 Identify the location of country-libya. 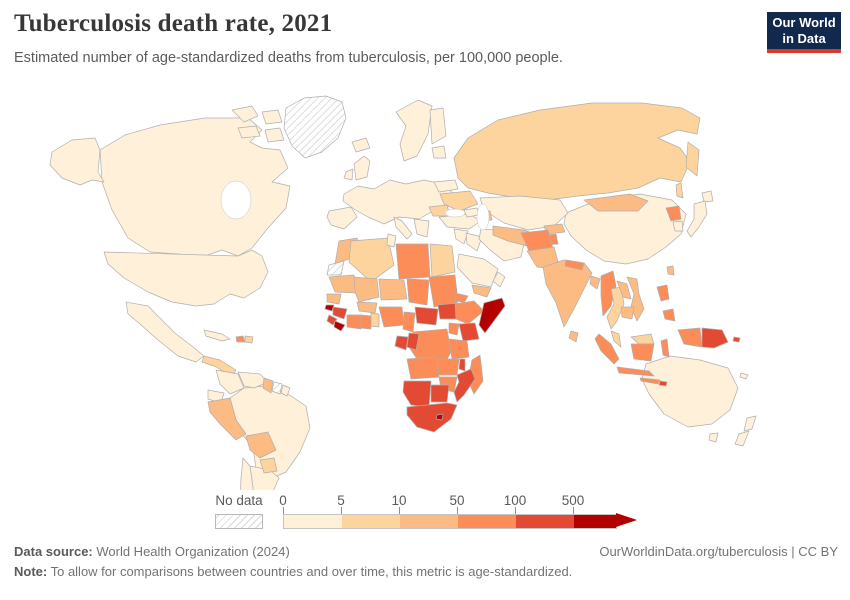
(413, 261).